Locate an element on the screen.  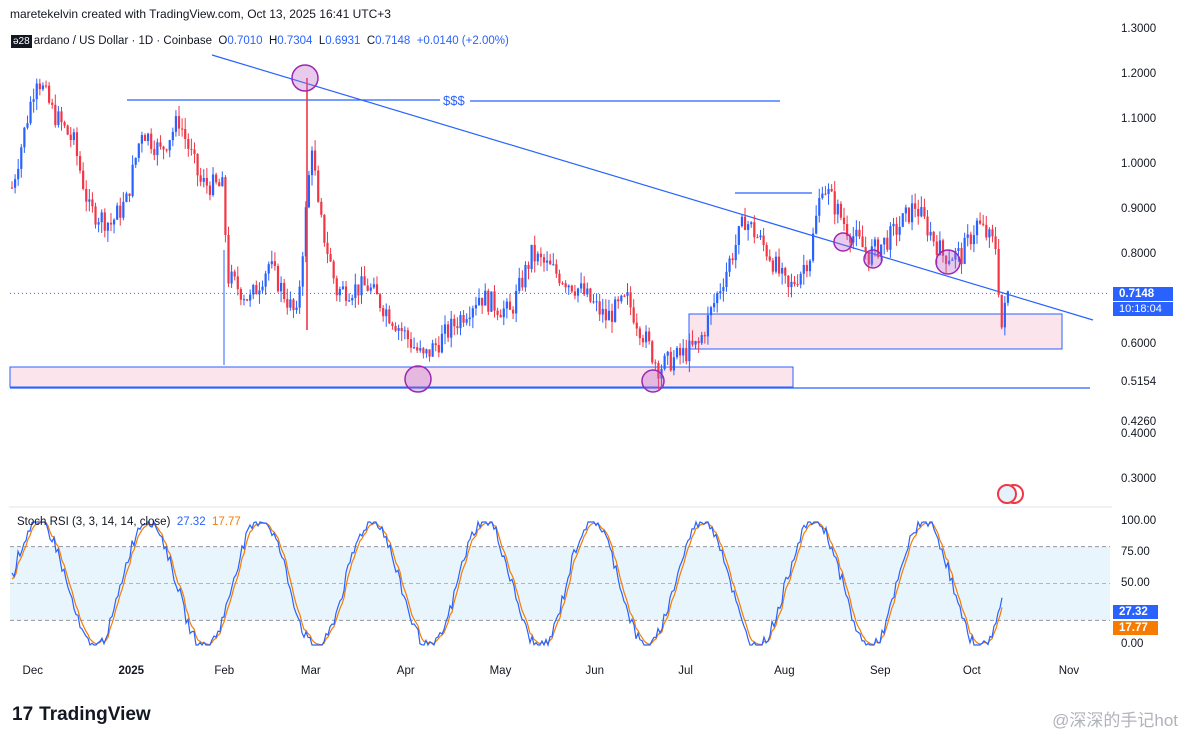
support-zone-upper is located at coordinates (875, 331).